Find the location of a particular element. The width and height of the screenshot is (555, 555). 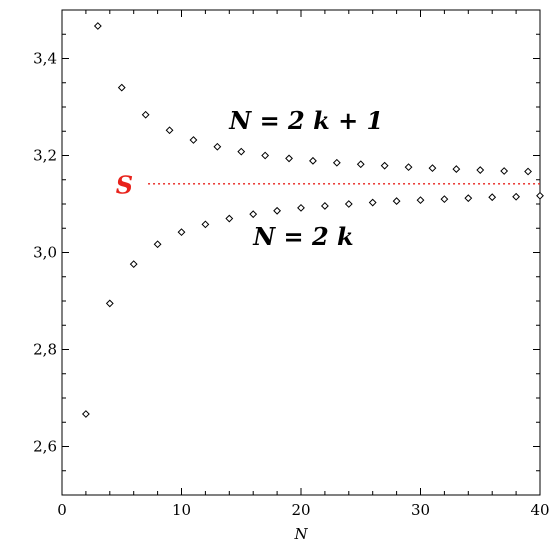

y-tick-label: 3,2 is located at coordinates (45, 156).